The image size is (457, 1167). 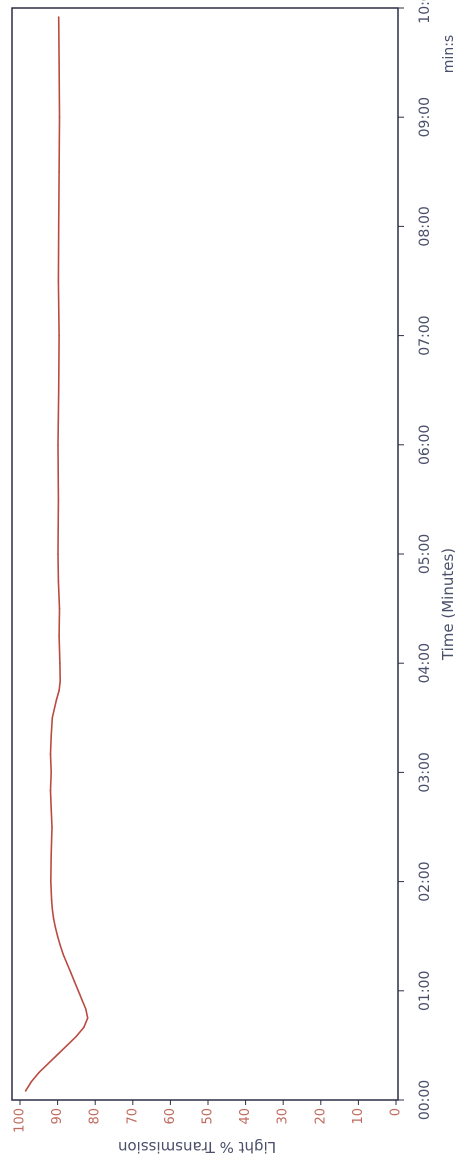 I want to click on x-tick-label: 07:00, so click(x=425, y=335).